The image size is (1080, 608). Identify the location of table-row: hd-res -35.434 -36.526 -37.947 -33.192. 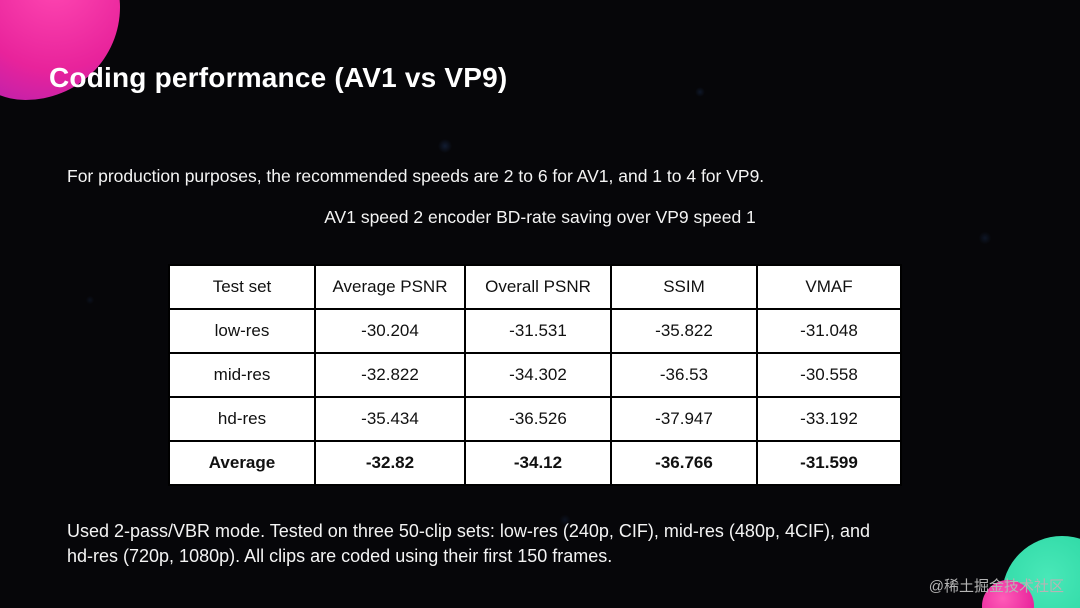
(535, 419).